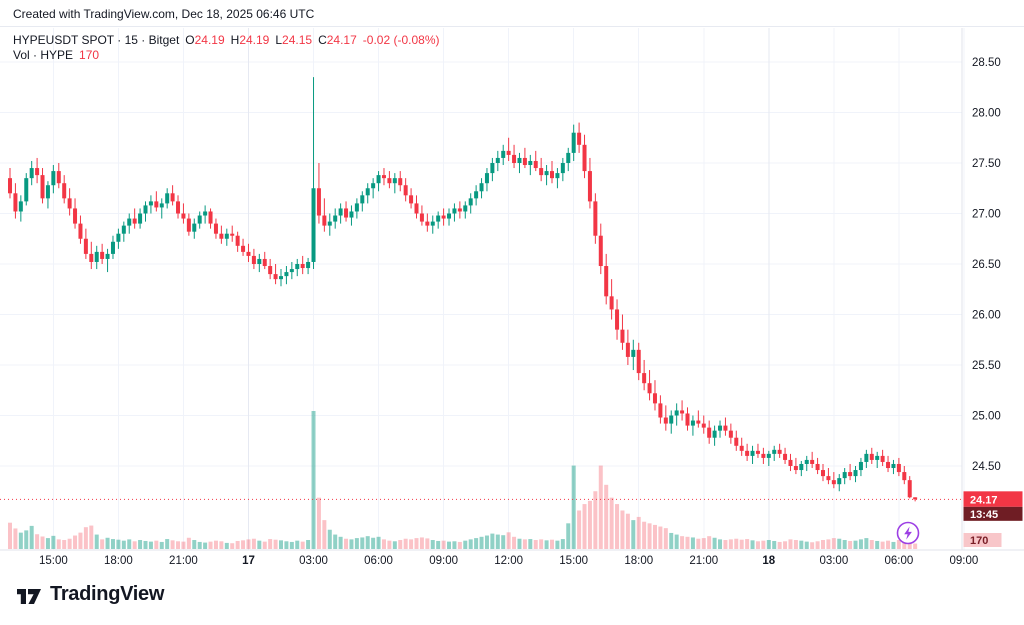  I want to click on time-tick-label: 17, so click(248, 561).